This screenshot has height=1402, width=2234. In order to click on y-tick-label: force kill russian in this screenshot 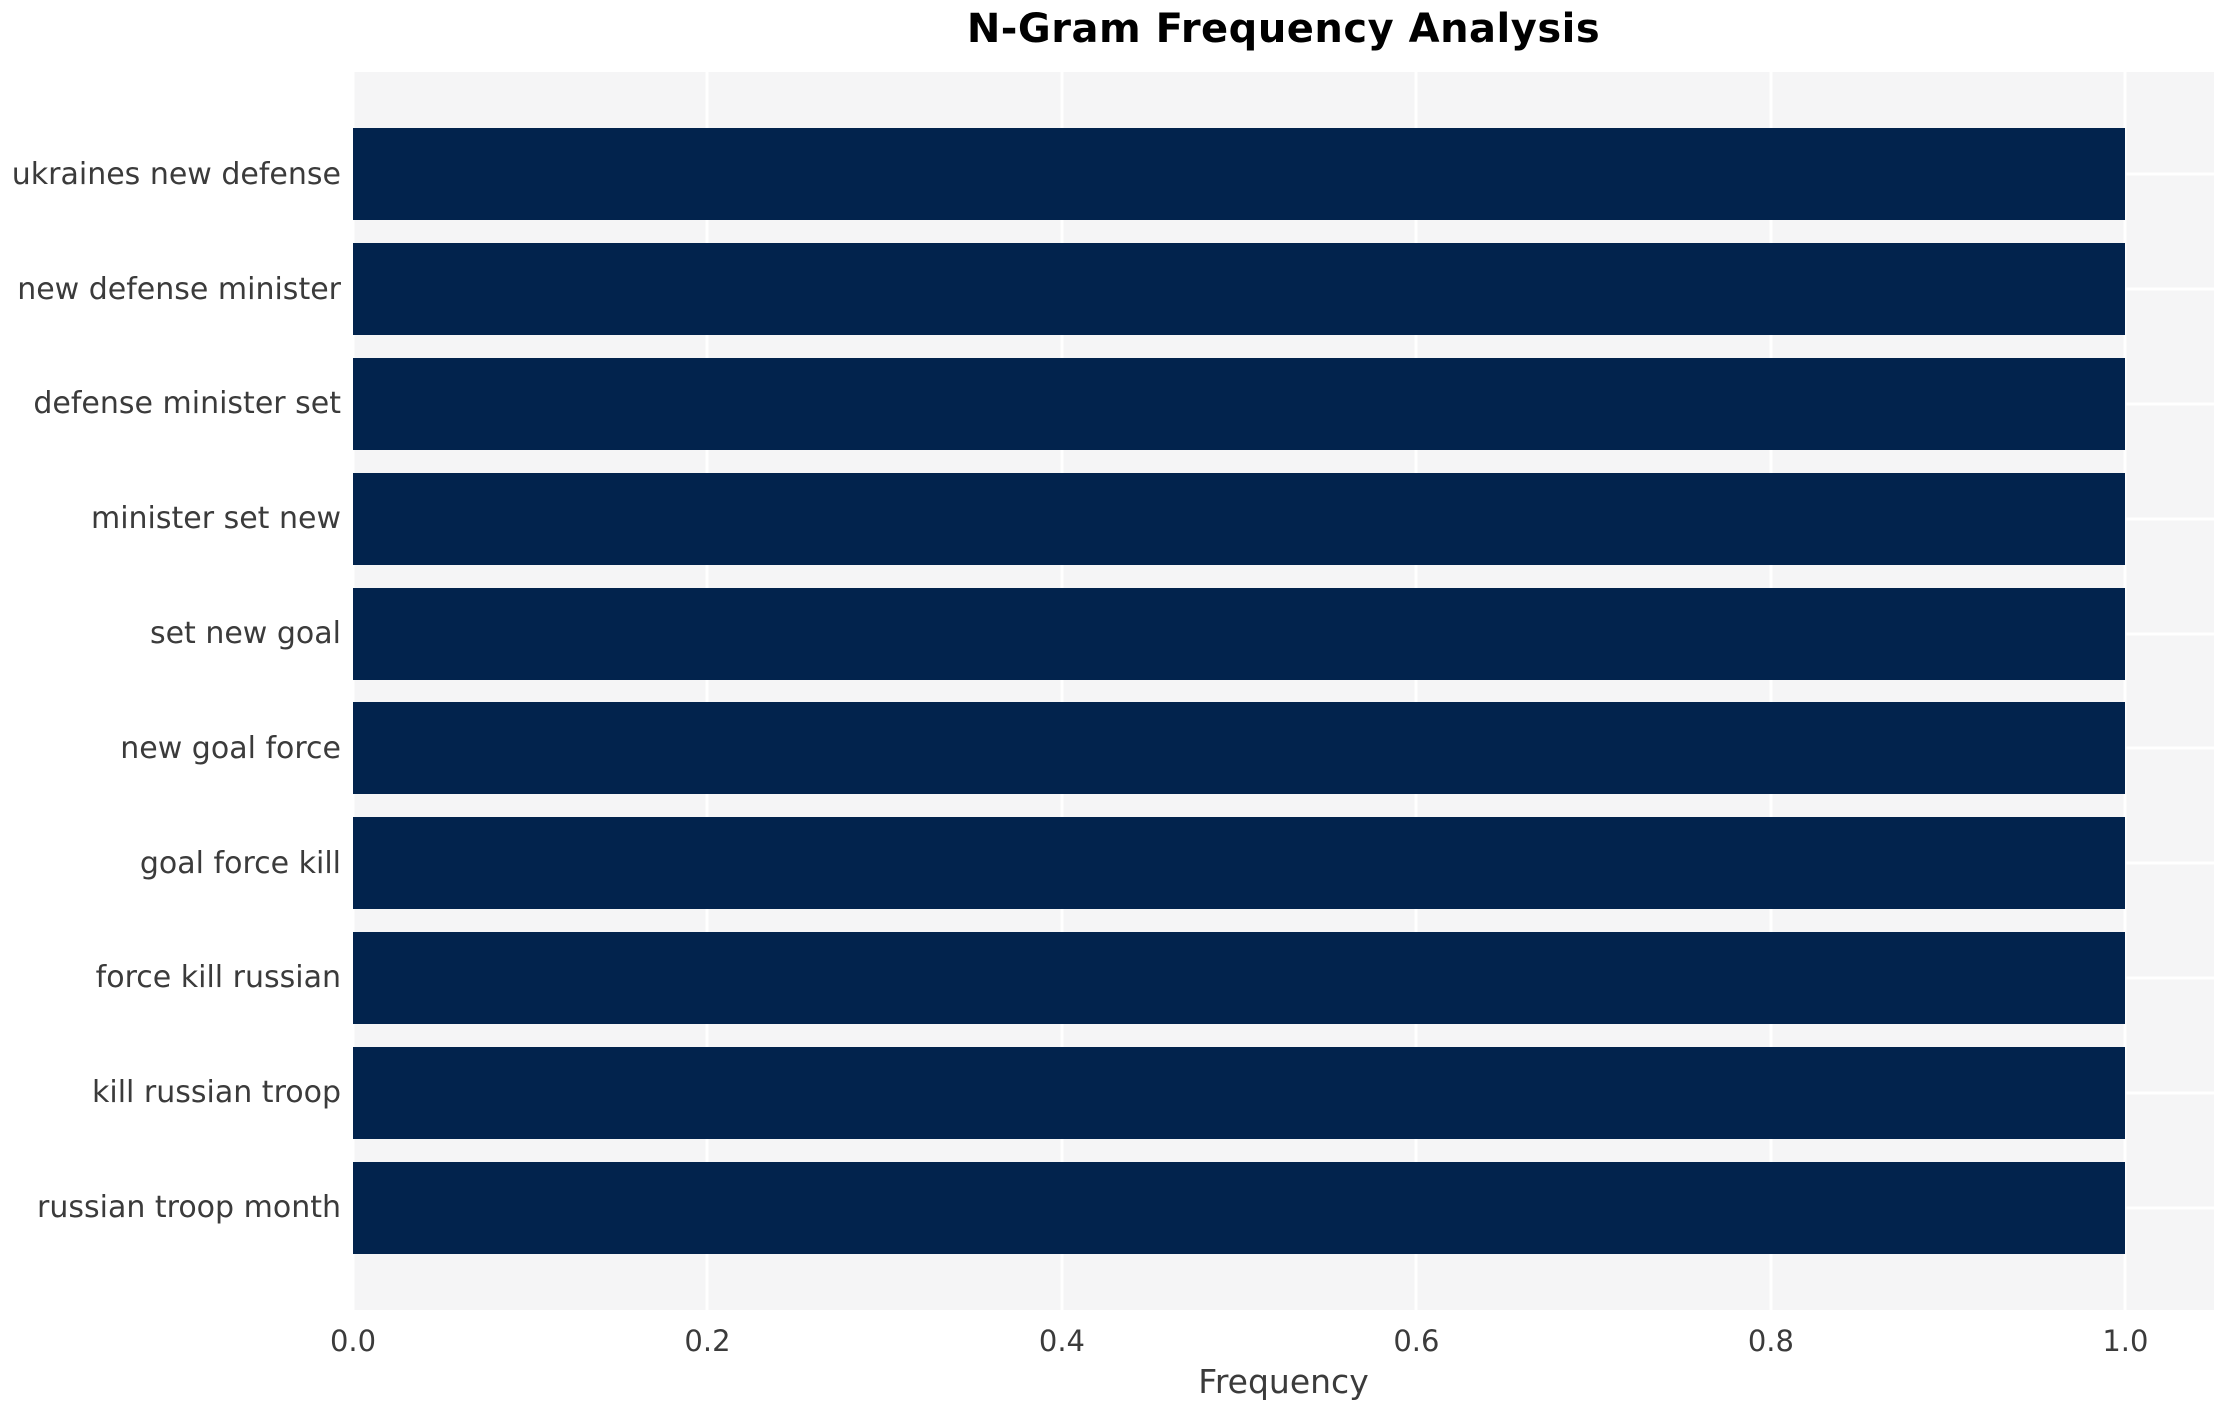, I will do `click(218, 978)`.